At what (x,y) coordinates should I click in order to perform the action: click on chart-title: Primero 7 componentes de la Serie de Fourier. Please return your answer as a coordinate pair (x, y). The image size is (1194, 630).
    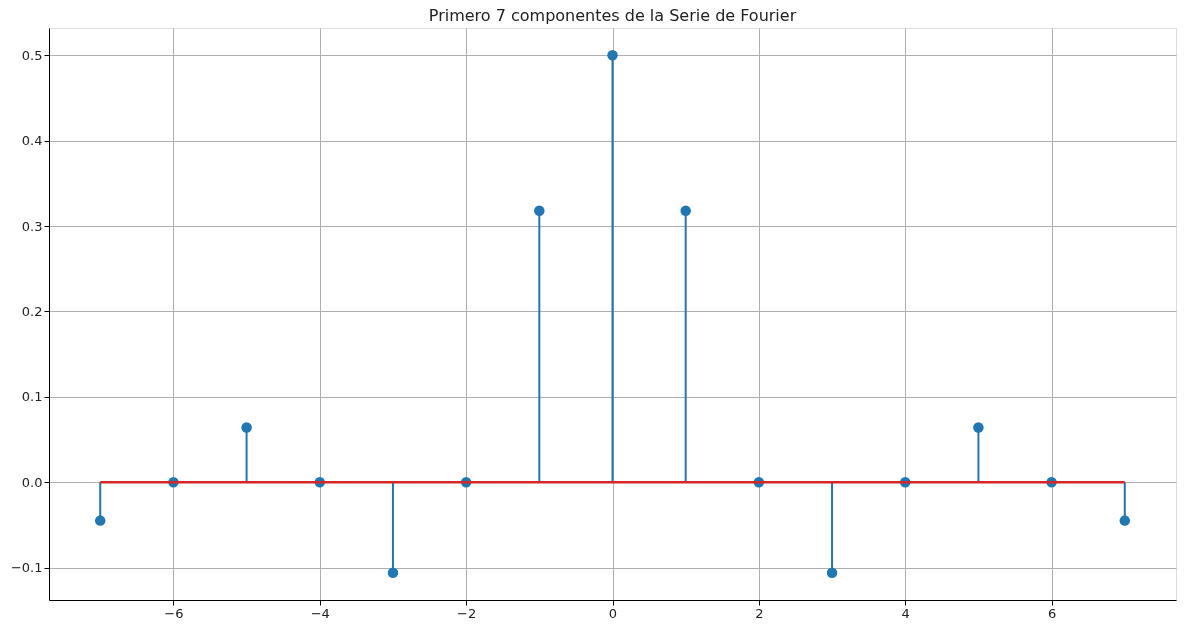
    Looking at the image, I should click on (612, 15).